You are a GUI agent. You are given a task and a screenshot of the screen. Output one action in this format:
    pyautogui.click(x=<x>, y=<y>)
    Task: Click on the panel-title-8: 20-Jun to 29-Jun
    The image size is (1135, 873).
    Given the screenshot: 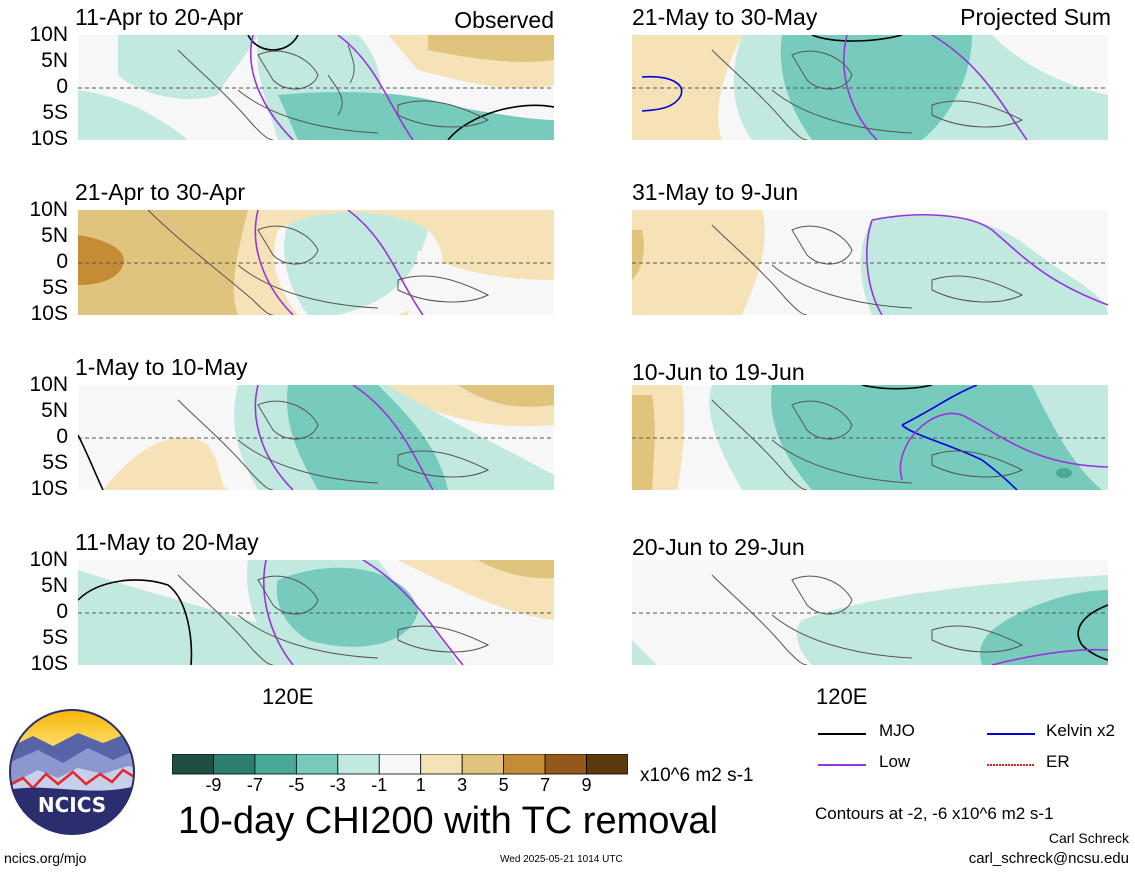 What is the action you would take?
    pyautogui.click(x=718, y=547)
    